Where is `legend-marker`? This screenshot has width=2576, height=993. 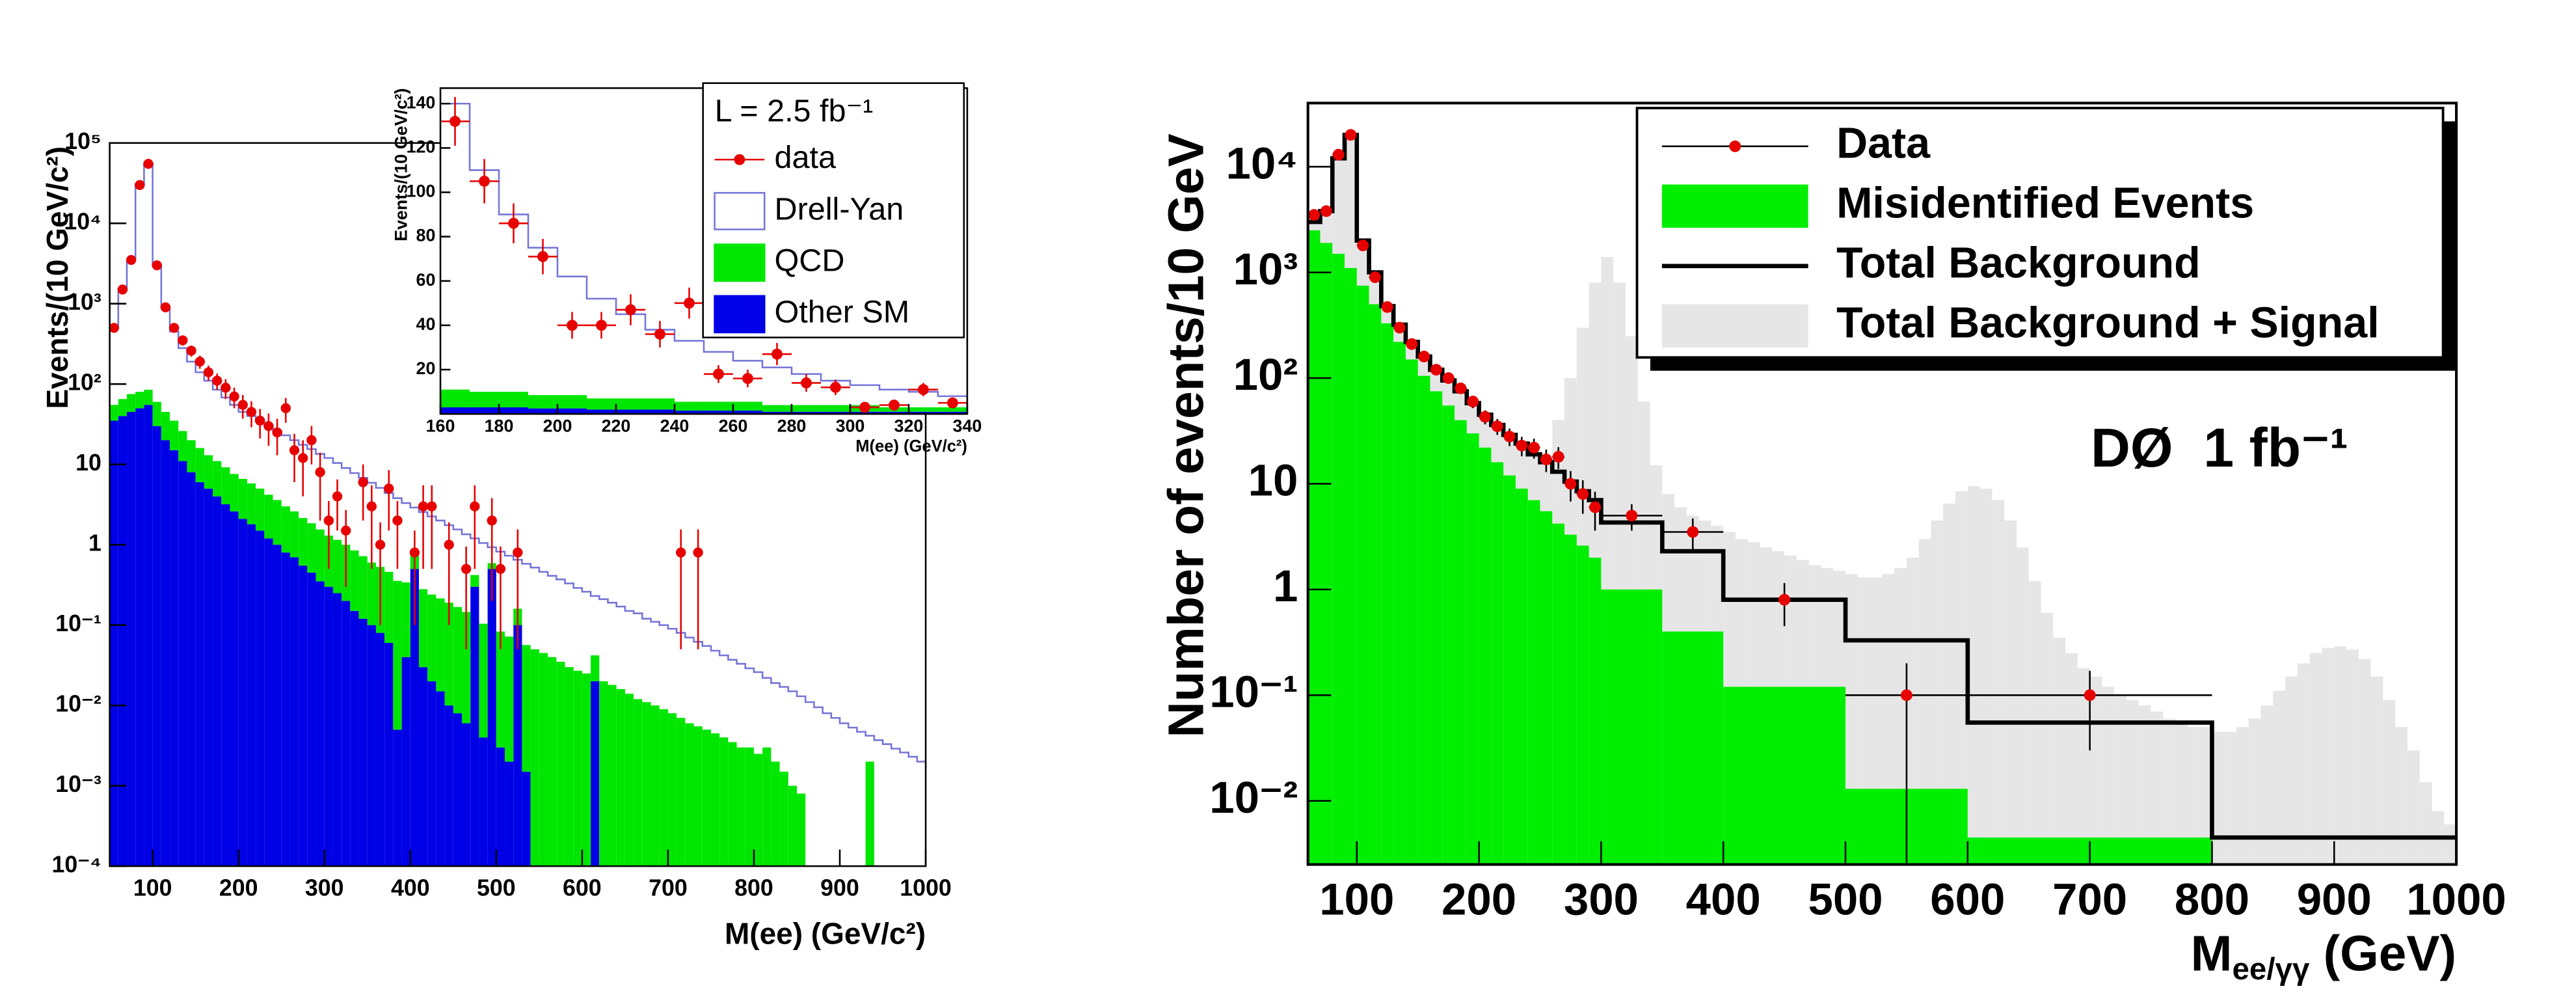 legend-marker is located at coordinates (739, 159).